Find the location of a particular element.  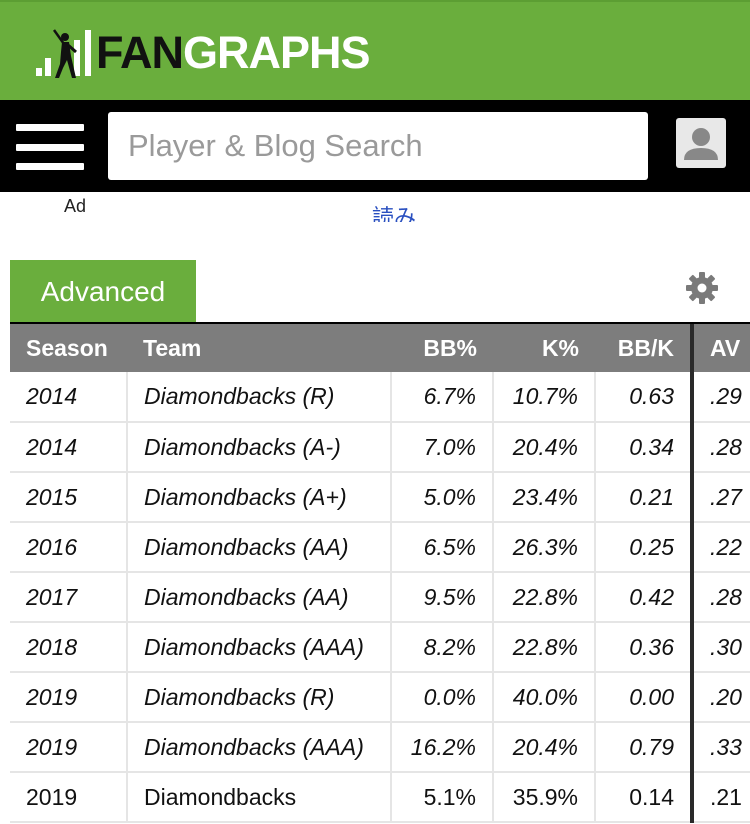

cell-bb-k: 0.00 is located at coordinates (644, 697).